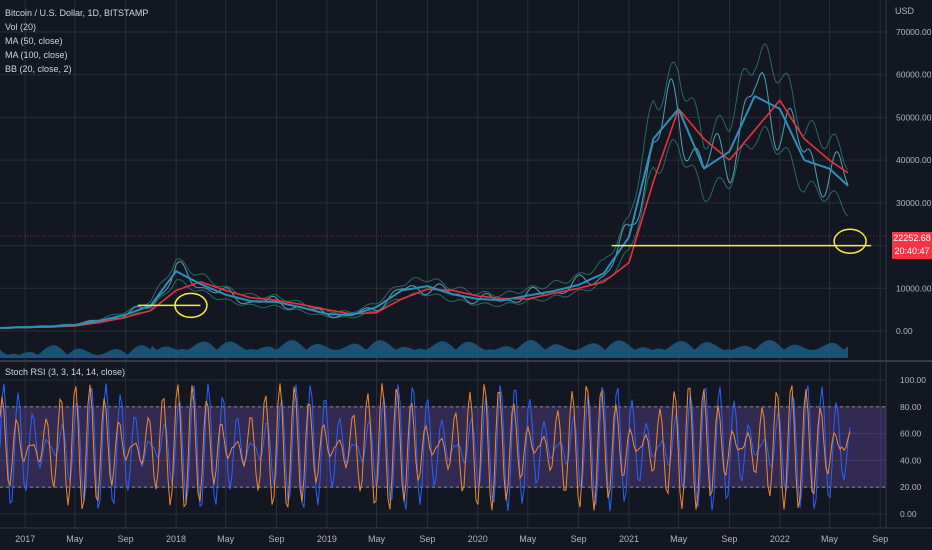 This screenshot has height=550, width=932. I want to click on time-tick-label: 2019, so click(327, 539).